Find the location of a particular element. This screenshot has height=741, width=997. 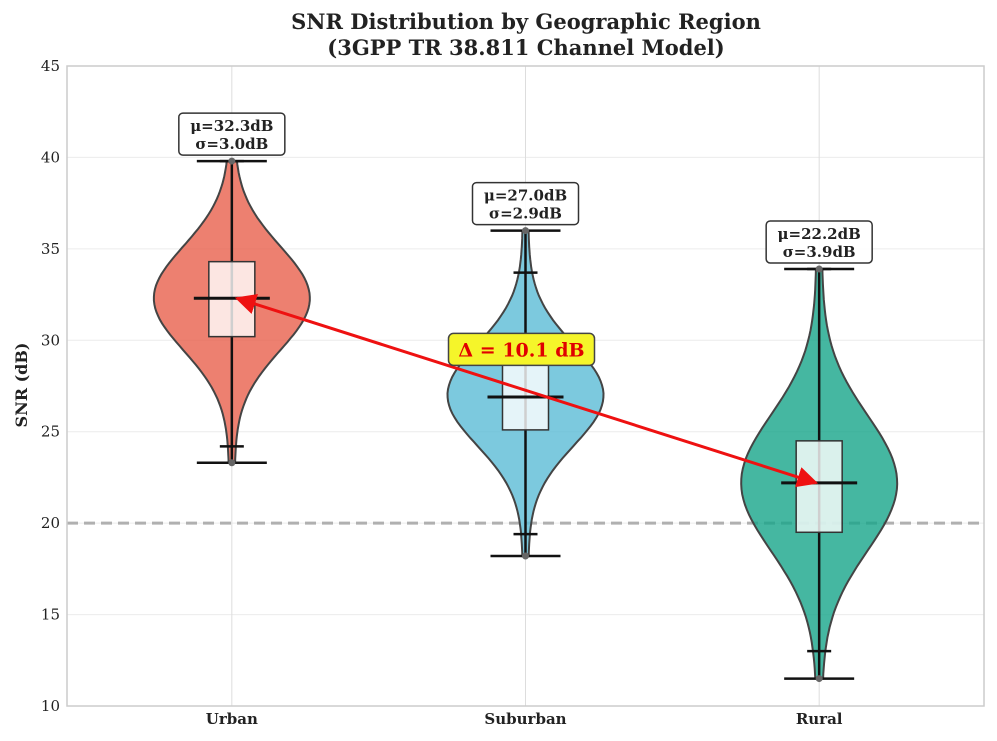

y-tick-label: 20 is located at coordinates (50, 523).